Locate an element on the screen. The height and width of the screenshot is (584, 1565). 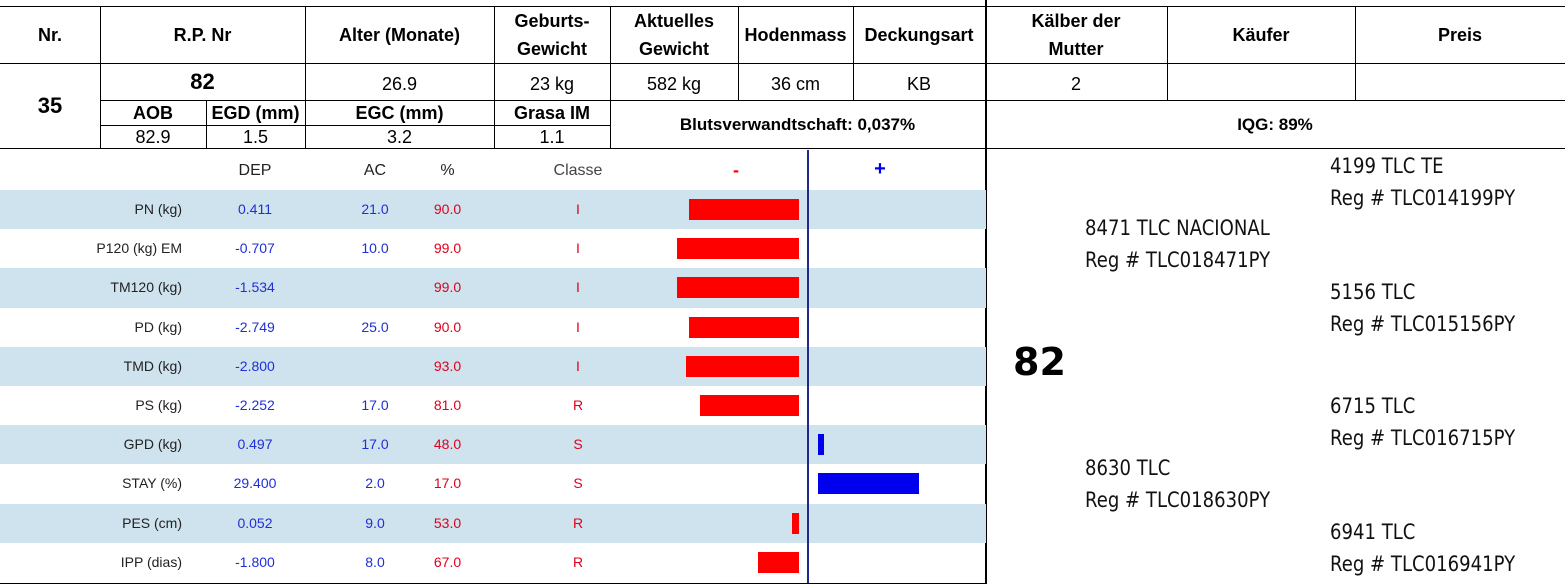
header-kaelber-l1: Kälber der is located at coordinates (1076, 20).